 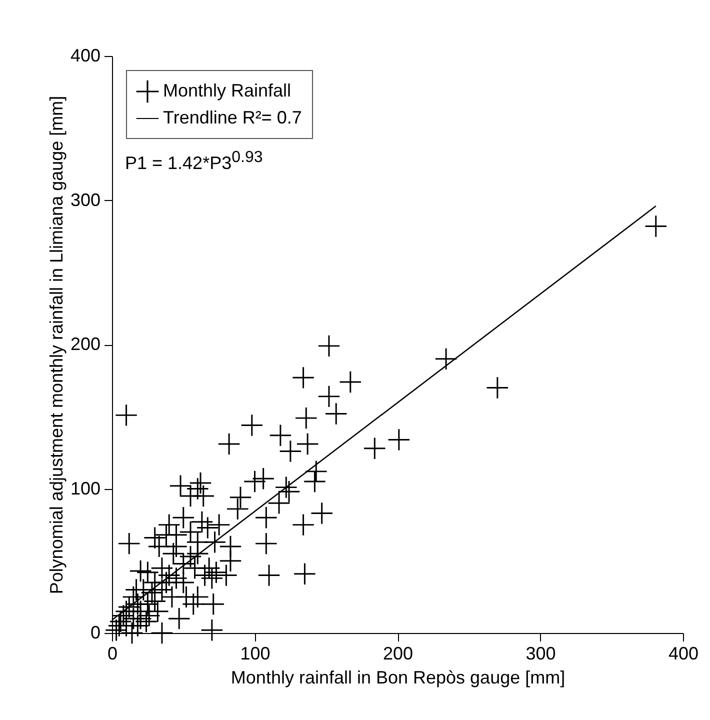 What do you see at coordinates (95, 632) in the screenshot?
I see `y-tick-label: 0` at bounding box center [95, 632].